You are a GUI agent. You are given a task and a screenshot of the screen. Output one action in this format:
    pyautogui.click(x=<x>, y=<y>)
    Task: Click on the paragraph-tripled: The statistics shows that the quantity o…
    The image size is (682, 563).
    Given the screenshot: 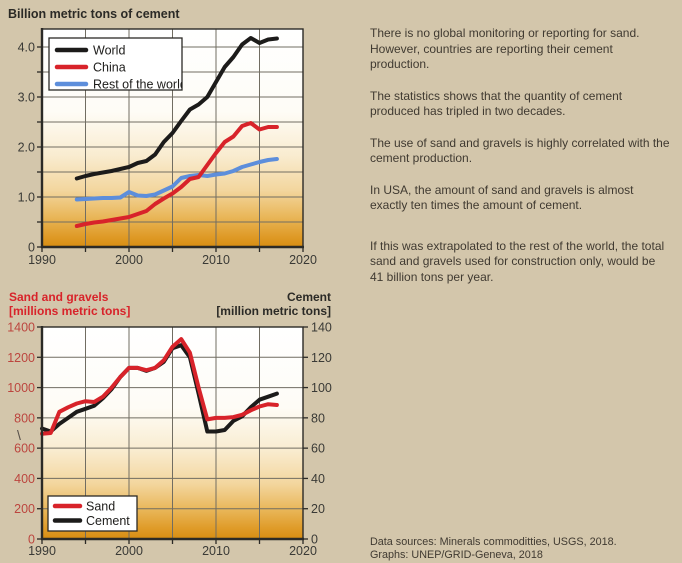 What is the action you would take?
    pyautogui.click(x=496, y=103)
    